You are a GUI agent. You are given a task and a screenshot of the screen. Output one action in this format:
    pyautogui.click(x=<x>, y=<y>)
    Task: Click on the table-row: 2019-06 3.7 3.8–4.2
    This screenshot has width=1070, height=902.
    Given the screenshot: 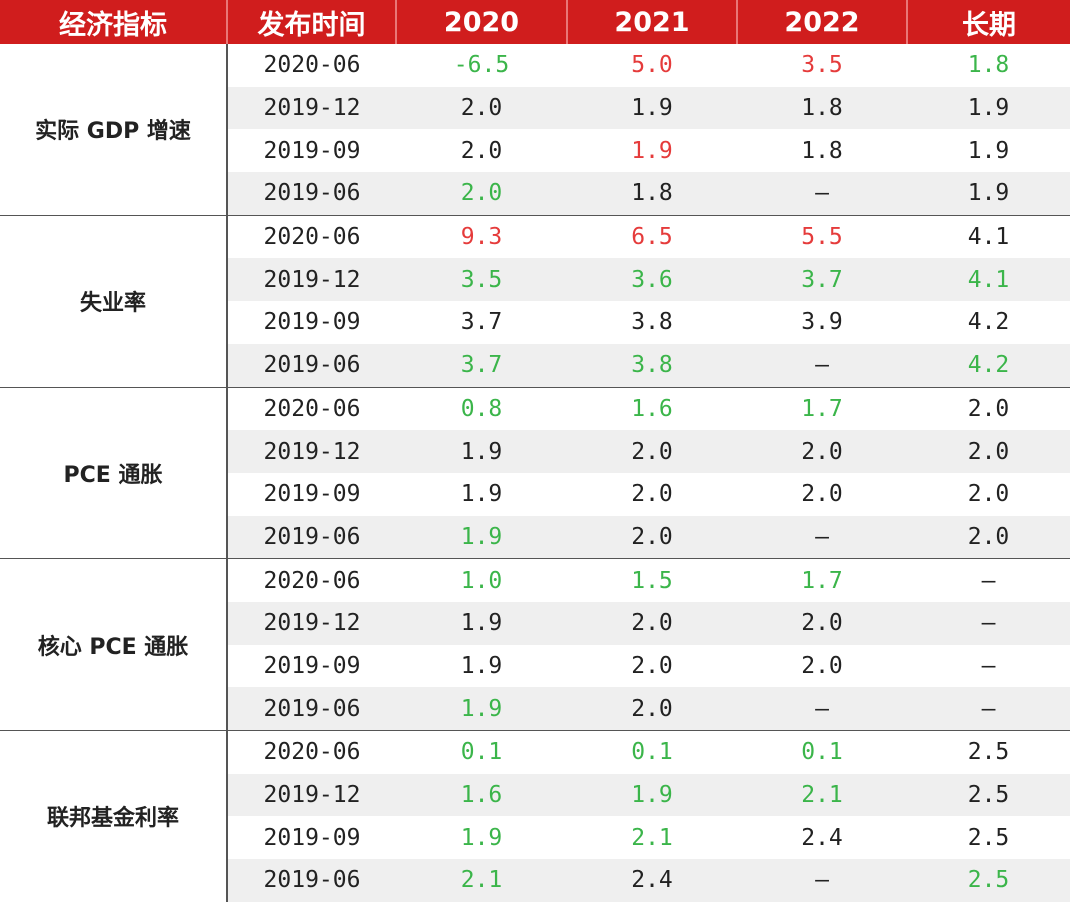 What is the action you would take?
    pyautogui.click(x=535, y=365)
    